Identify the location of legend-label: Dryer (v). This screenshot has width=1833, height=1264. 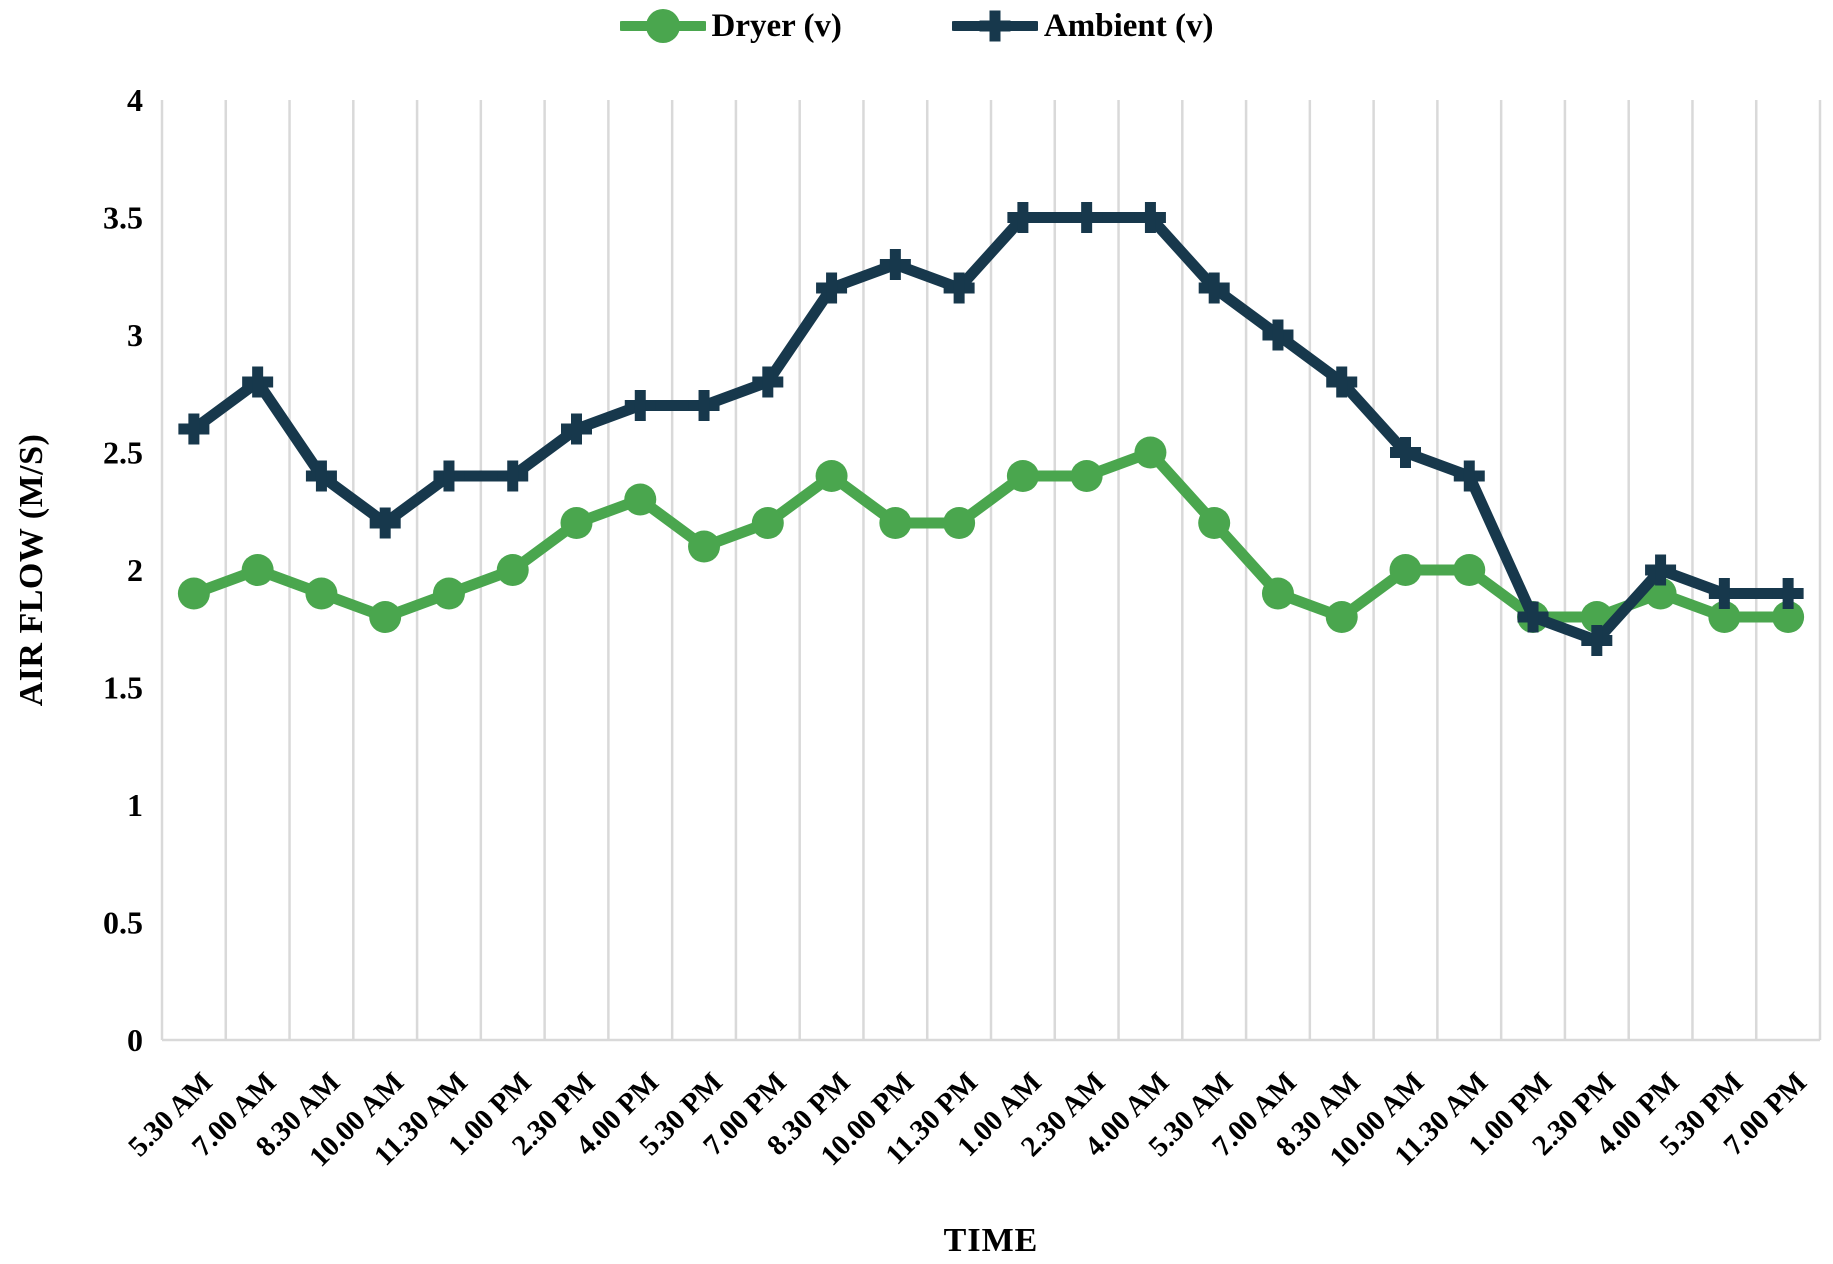
(776, 25).